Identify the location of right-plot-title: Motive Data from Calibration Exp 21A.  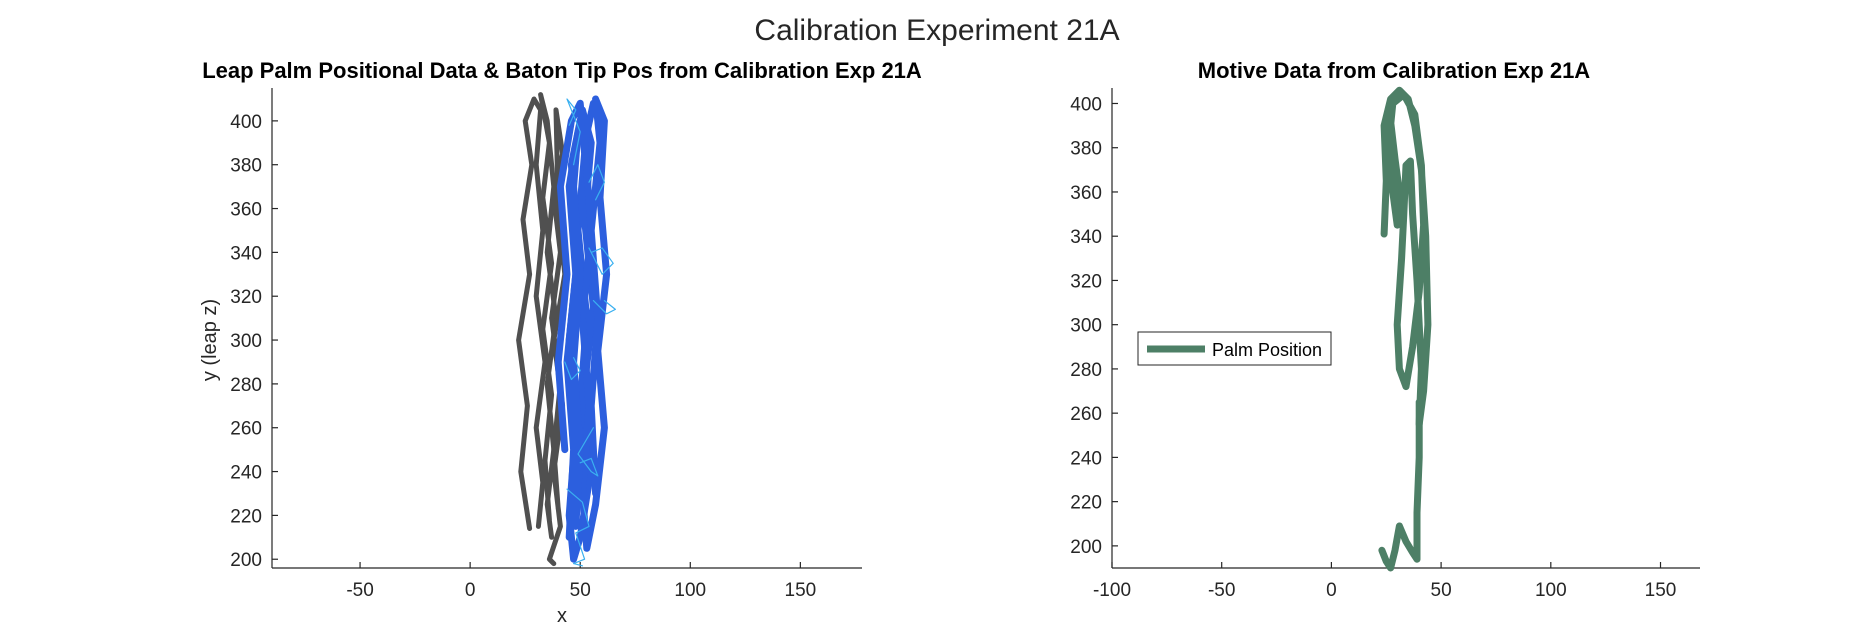
(1394, 70).